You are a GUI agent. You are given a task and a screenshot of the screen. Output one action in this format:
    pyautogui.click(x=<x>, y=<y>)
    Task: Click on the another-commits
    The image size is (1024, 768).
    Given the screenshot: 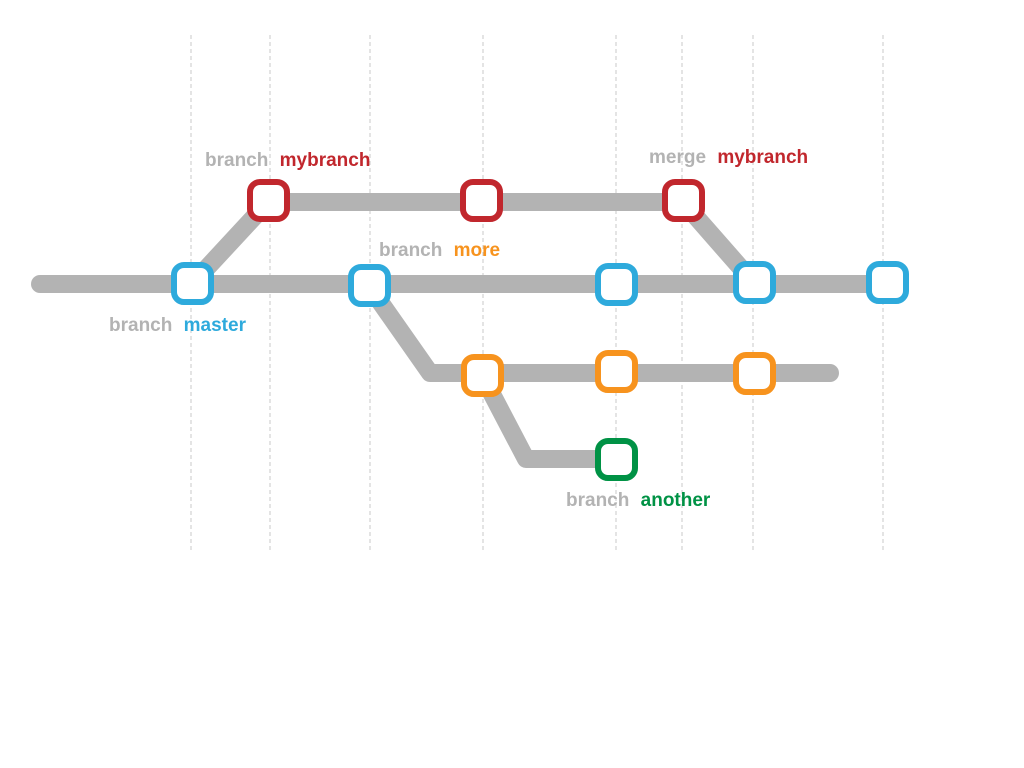 What is the action you would take?
    pyautogui.click(x=616, y=459)
    